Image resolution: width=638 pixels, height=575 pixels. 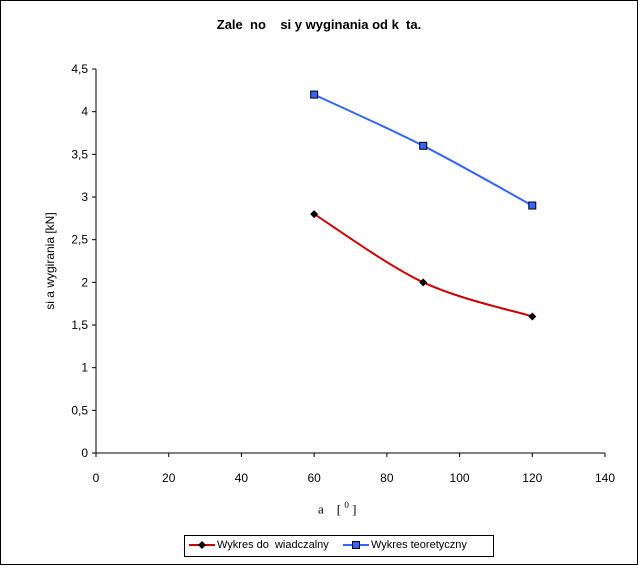 I want to click on y-tick-label: 2,5, so click(x=79, y=240).